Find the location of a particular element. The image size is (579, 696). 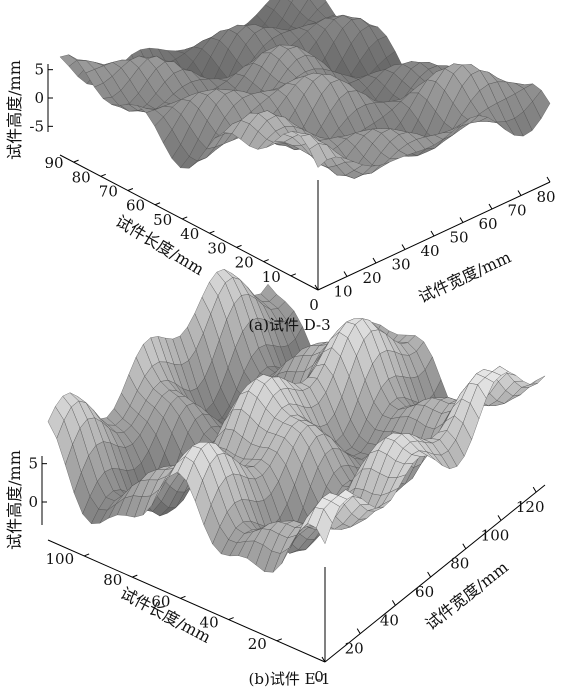

y-tick-label: 120 is located at coordinates (530, 507).